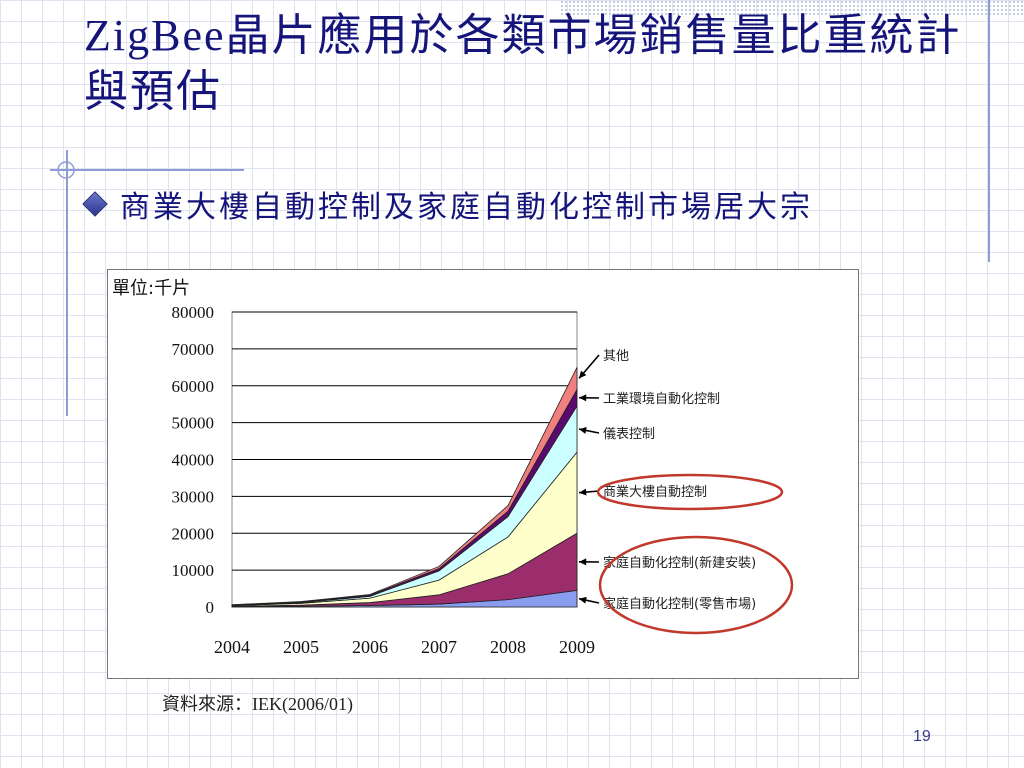 The width and height of the screenshot is (1024, 768). What do you see at coordinates (792, 8) in the screenshot?
I see `header-dot-strip` at bounding box center [792, 8].